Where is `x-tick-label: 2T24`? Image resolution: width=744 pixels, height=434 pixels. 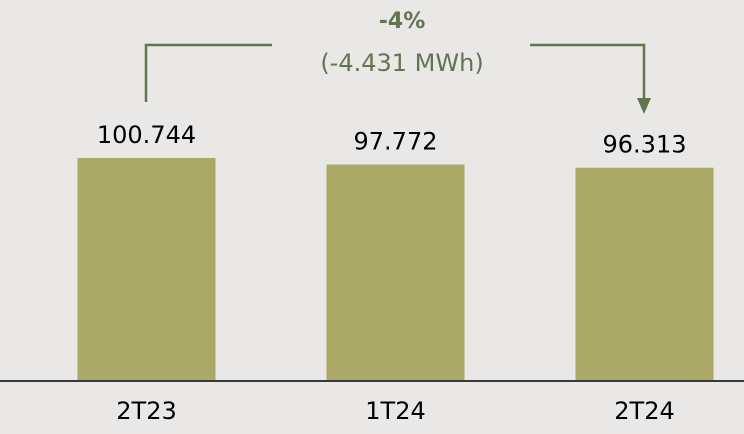
x-tick-label: 2T24 is located at coordinates (644, 411).